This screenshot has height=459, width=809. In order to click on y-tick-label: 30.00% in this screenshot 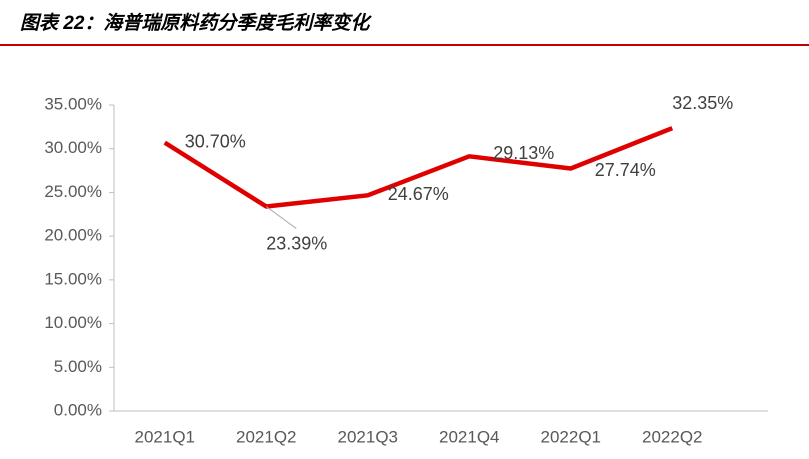, I will do `click(73, 147)`.